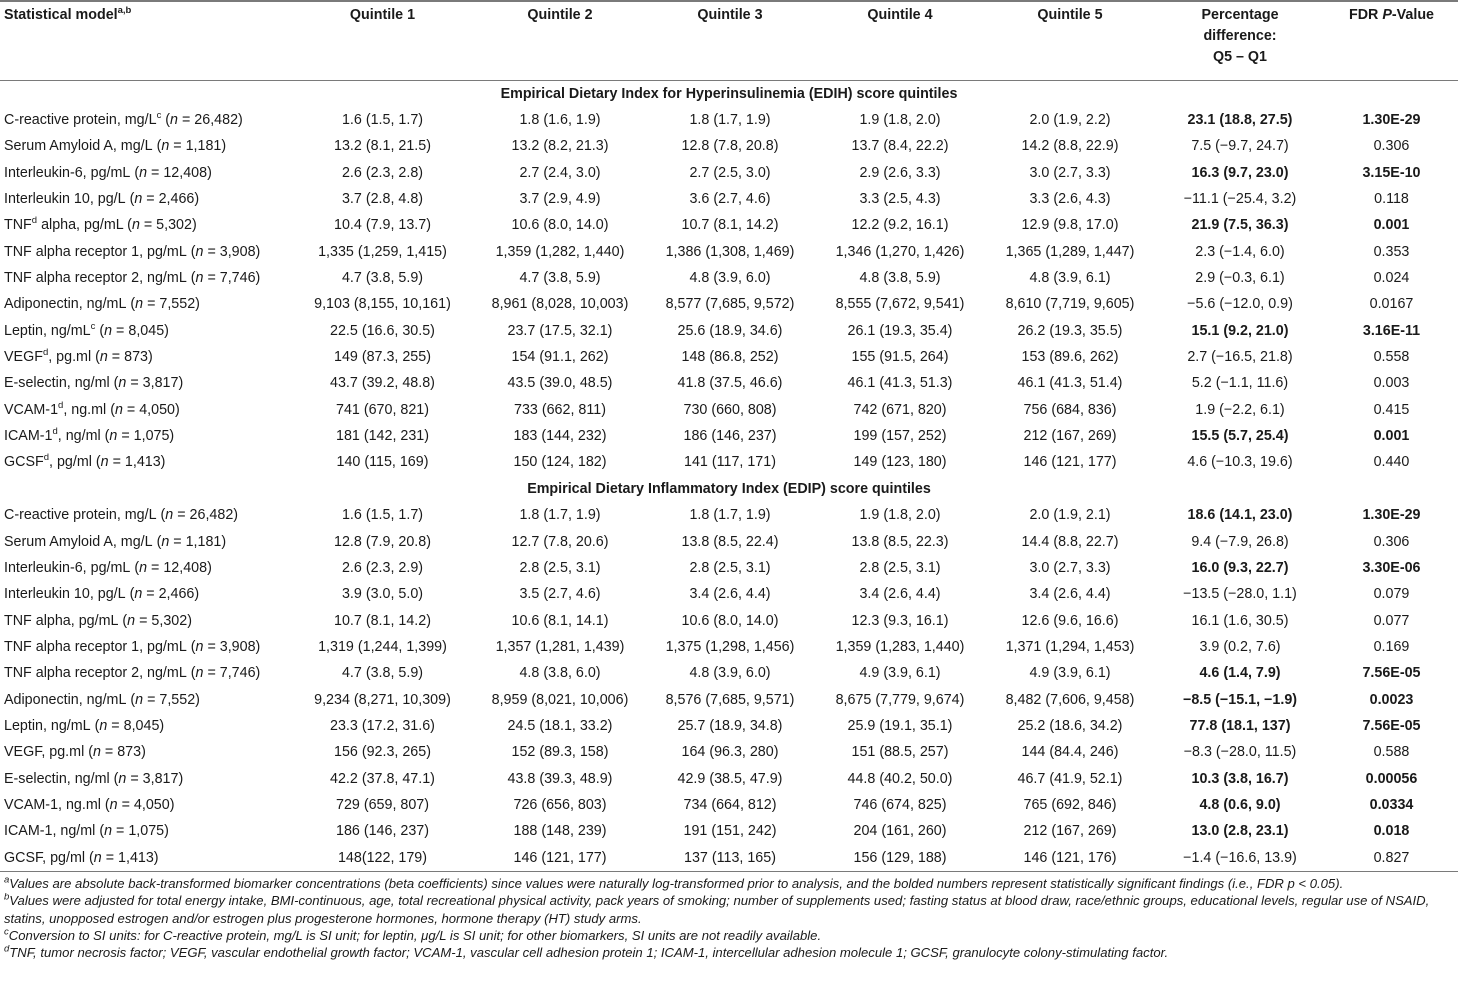 The image size is (1458, 1004). I want to click on header-quintile-2: Quintile 2, so click(560, 40).